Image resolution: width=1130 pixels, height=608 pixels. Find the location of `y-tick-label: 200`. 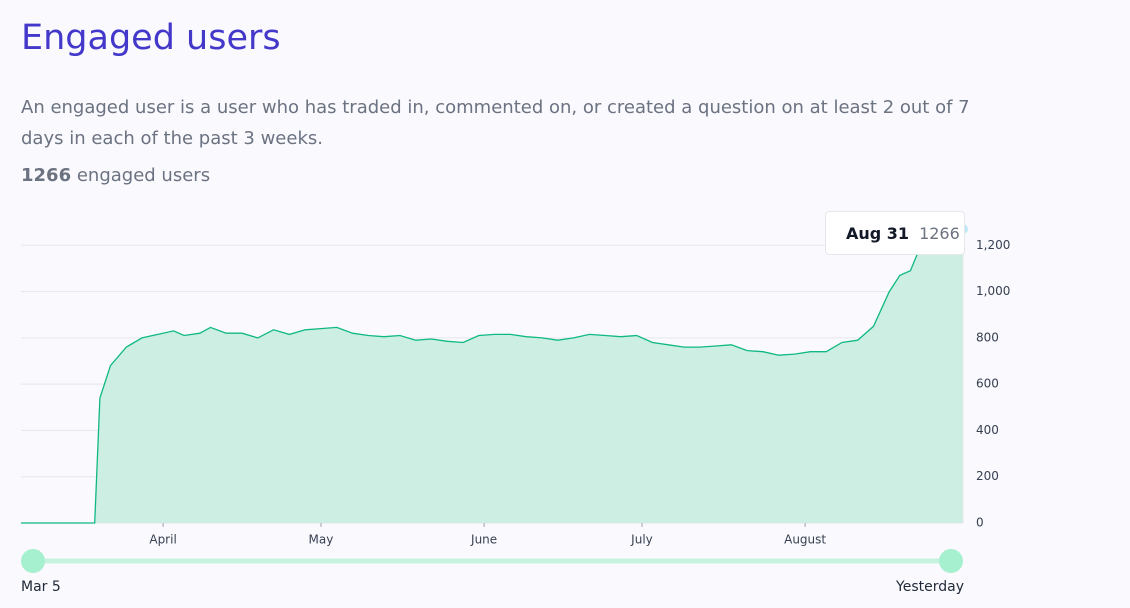

y-tick-label: 200 is located at coordinates (987, 476).